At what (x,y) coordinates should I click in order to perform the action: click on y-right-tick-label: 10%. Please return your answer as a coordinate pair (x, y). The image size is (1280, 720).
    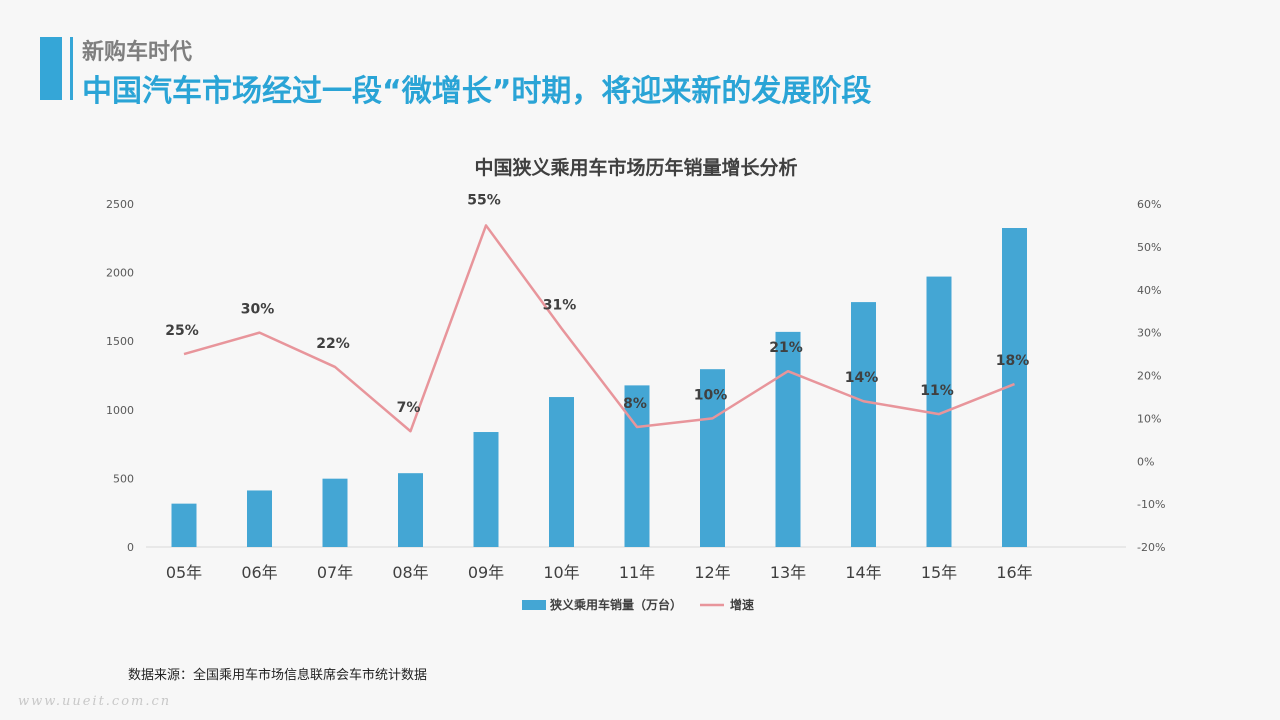
    Looking at the image, I should click on (1149, 418).